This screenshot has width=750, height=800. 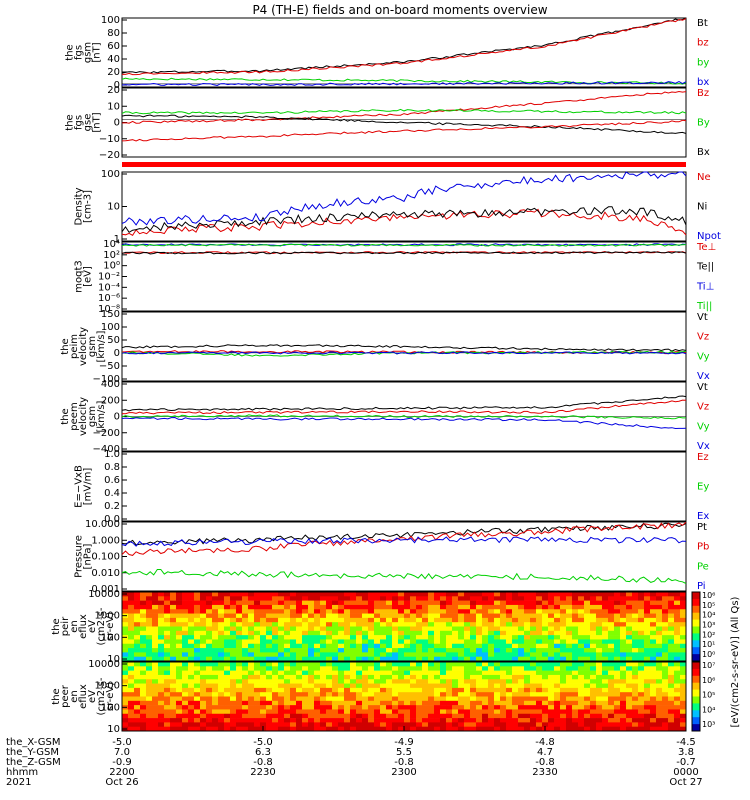 What do you see at coordinates (708, 724) in the screenshot?
I see `colorbar-peer-tick: 10³` at bounding box center [708, 724].